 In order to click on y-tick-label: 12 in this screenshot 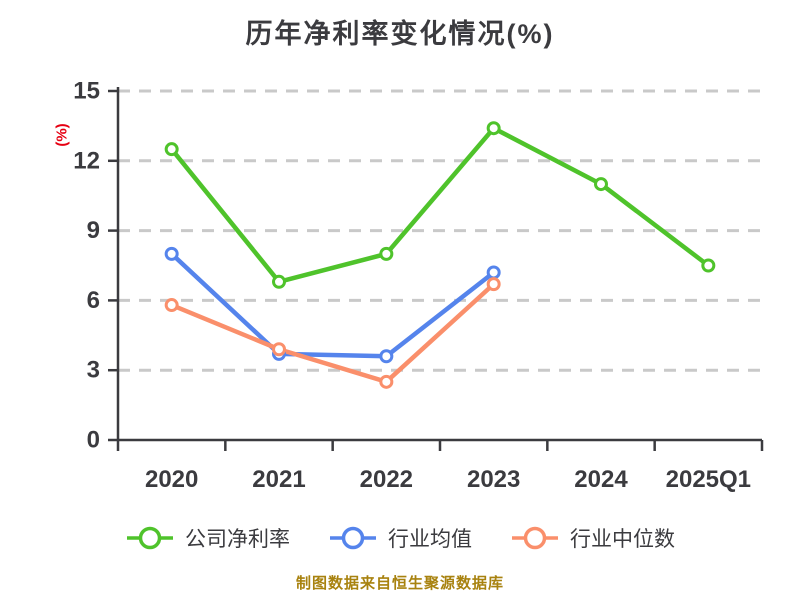, I will do `click(86, 160)`.